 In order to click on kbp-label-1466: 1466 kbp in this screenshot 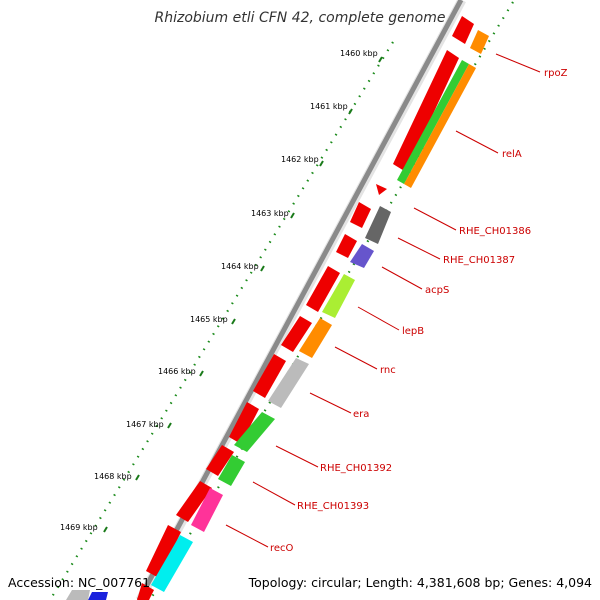, I will do `click(177, 371)`.